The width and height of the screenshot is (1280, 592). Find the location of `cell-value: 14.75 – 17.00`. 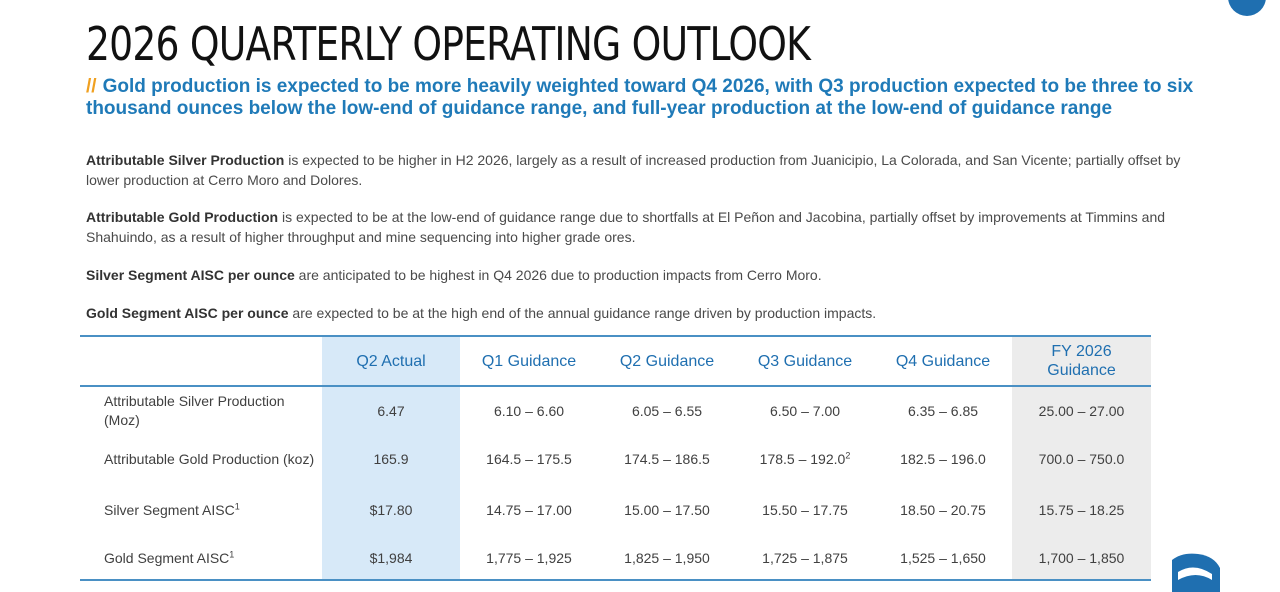

cell-value: 14.75 – 17.00 is located at coordinates (529, 510).